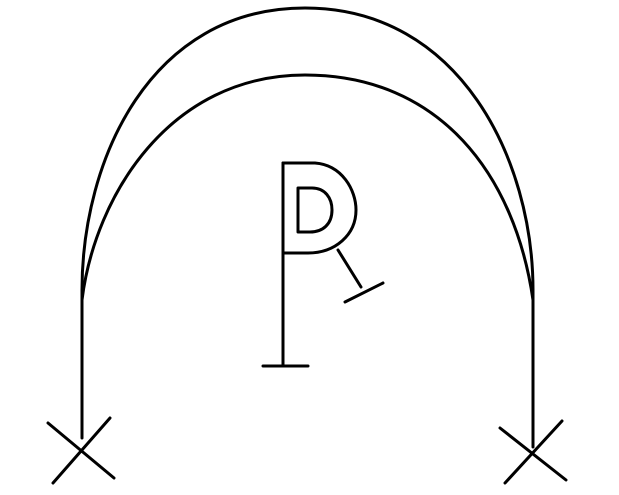  I want to click on right-x-stroke-b, so click(533, 452).